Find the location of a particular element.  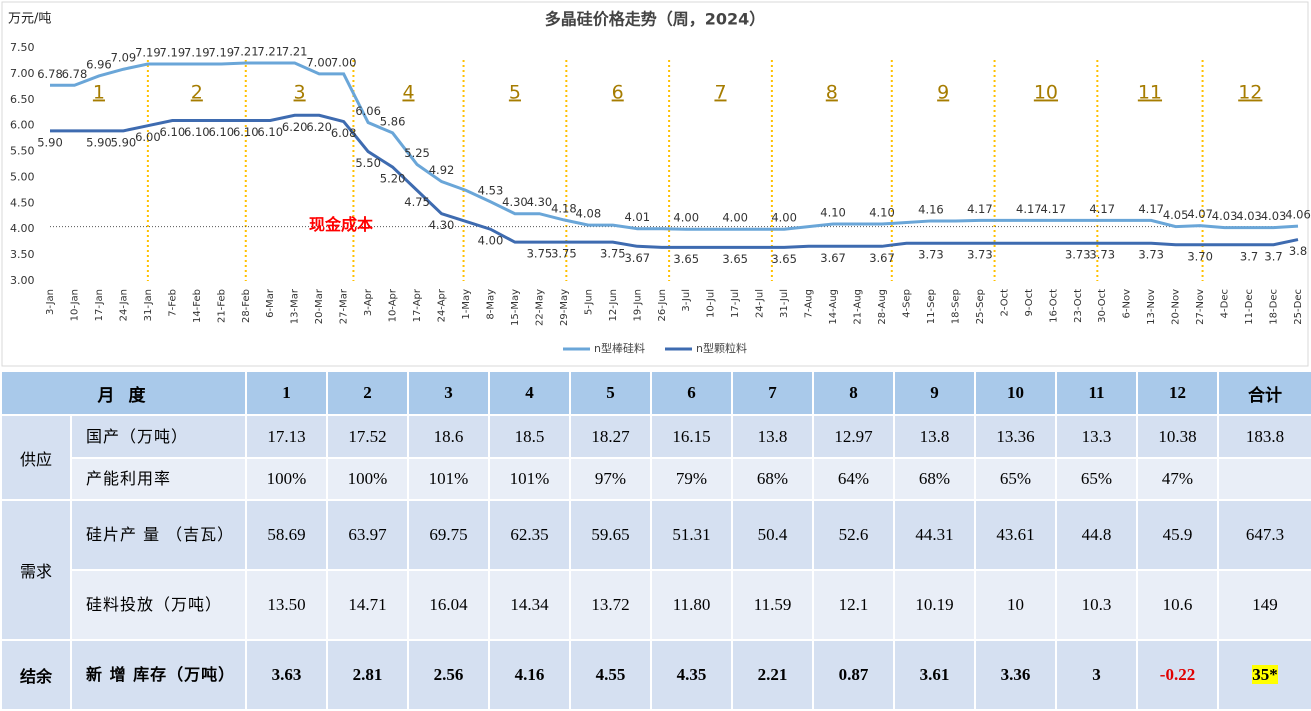

value-cell: 10.38 is located at coordinates (1178, 436).